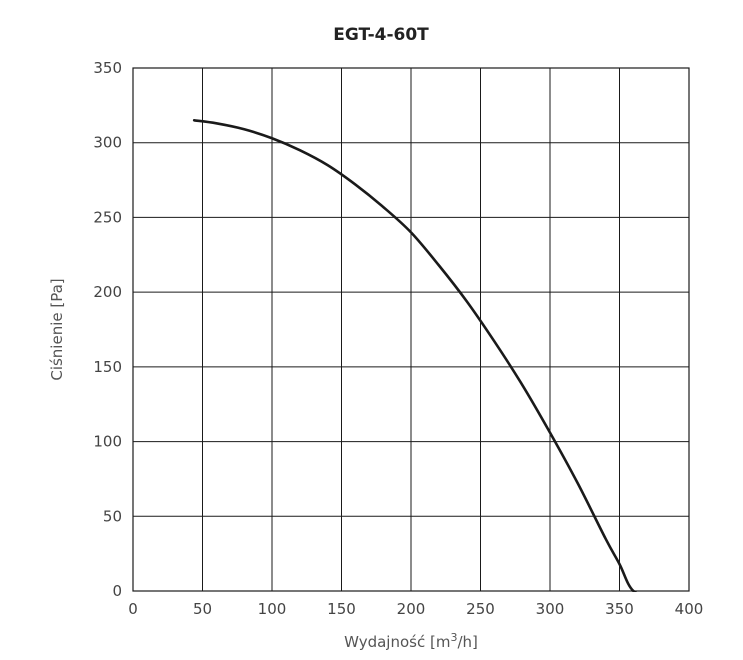 The image size is (743, 660). Describe the element at coordinates (107, 292) in the screenshot. I see `y-tick-label: 200` at that location.